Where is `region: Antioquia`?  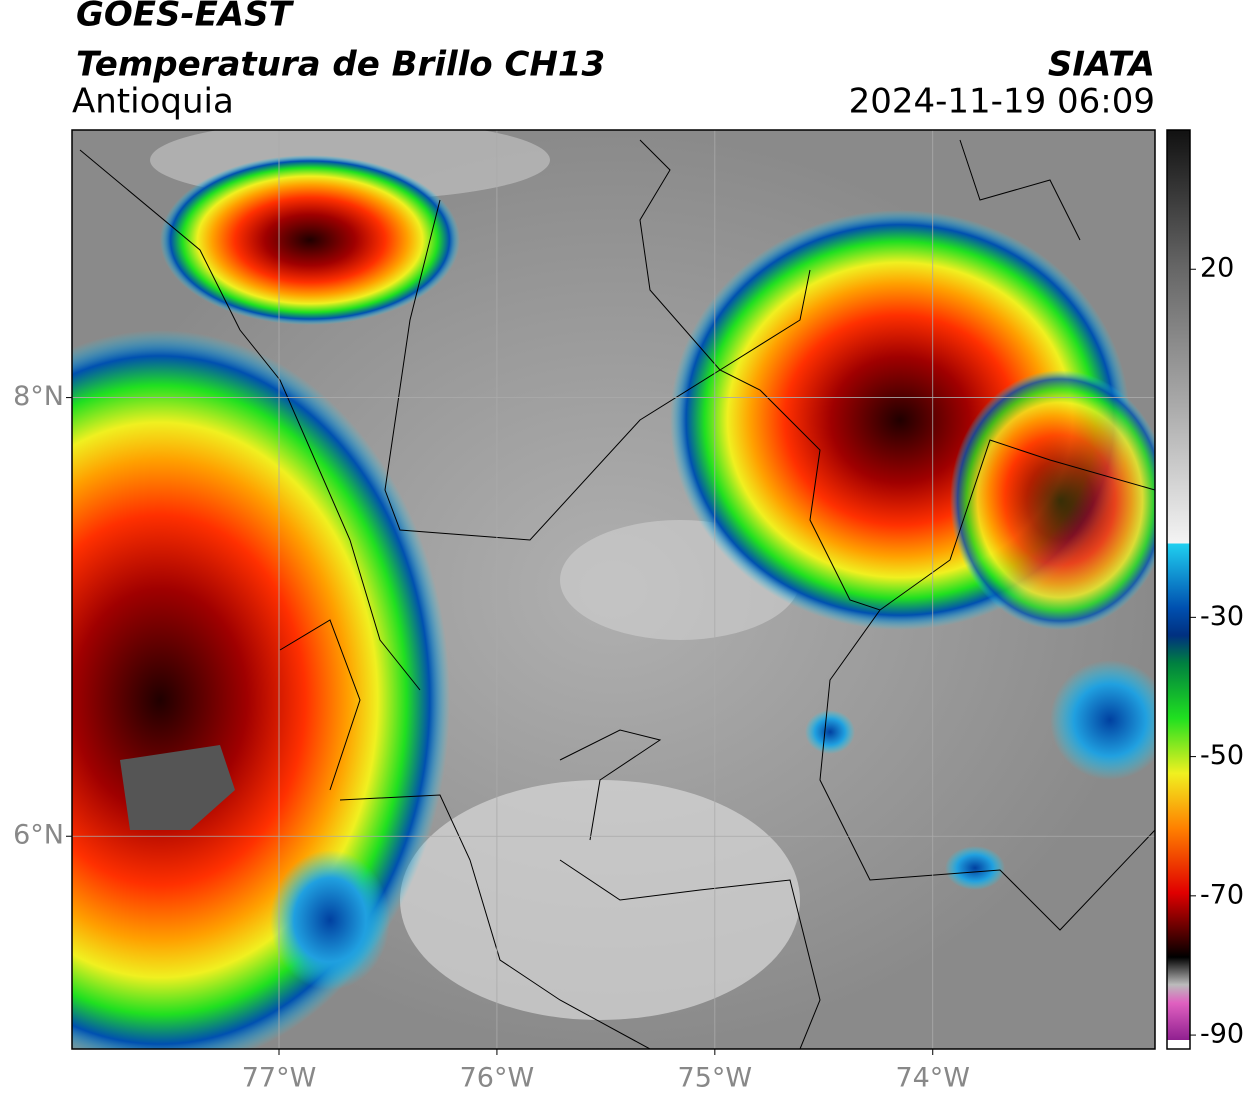
region: Antioquia is located at coordinates (153, 102).